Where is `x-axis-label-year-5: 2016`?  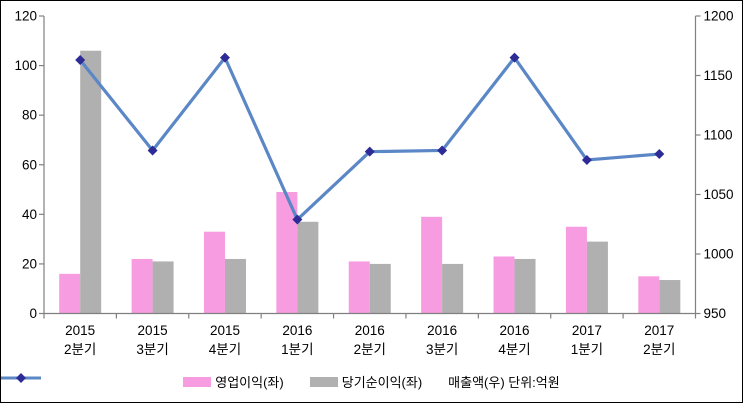 x-axis-label-year-5: 2016 is located at coordinates (442, 330).